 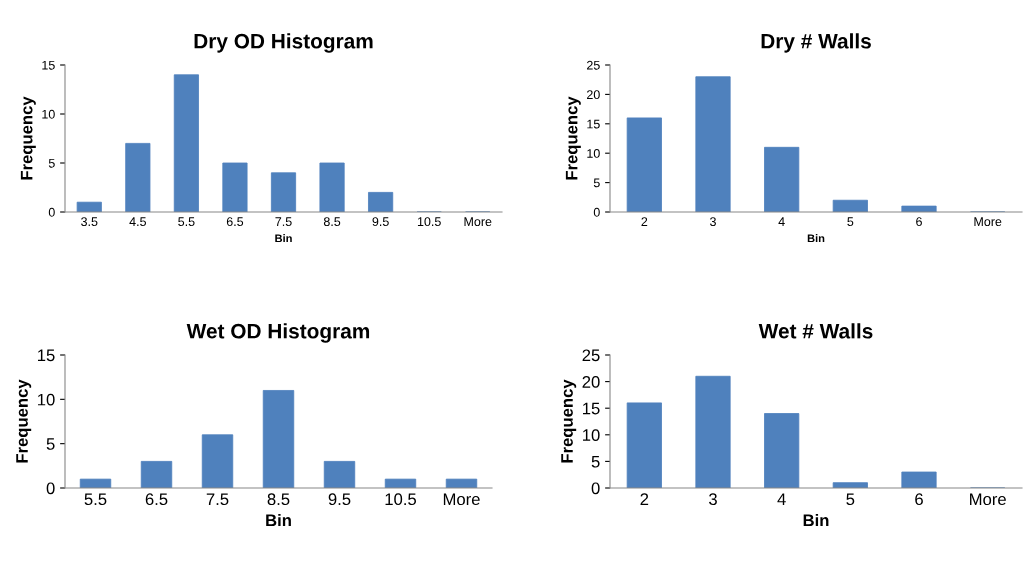 I want to click on chart-title: Dry OD Histogram, so click(x=283, y=43).